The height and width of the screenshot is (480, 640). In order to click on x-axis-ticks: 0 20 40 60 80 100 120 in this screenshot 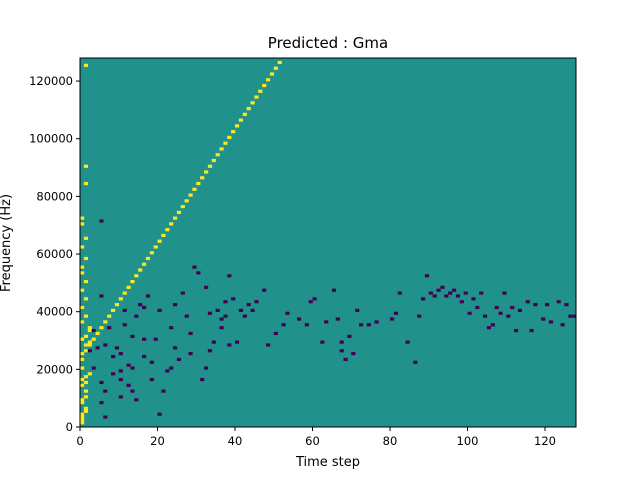, I will do `click(316, 437)`.